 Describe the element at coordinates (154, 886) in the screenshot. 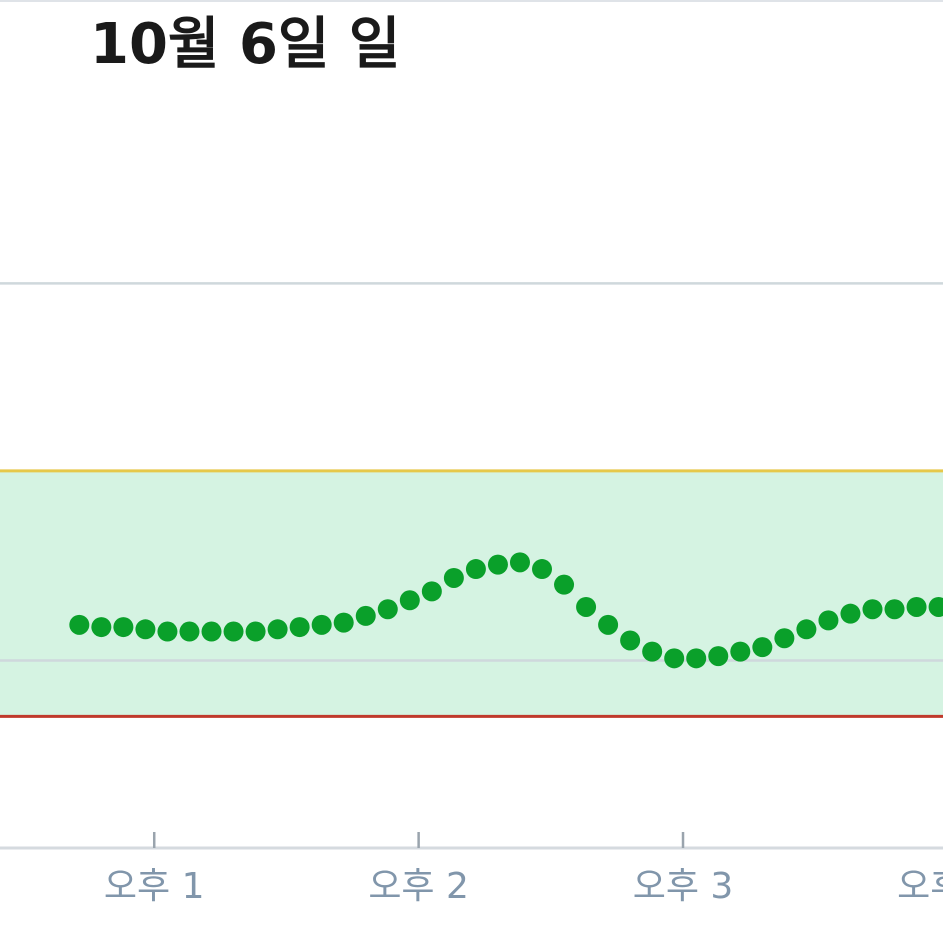

I see `x-tick-label: 오후 1` at that location.